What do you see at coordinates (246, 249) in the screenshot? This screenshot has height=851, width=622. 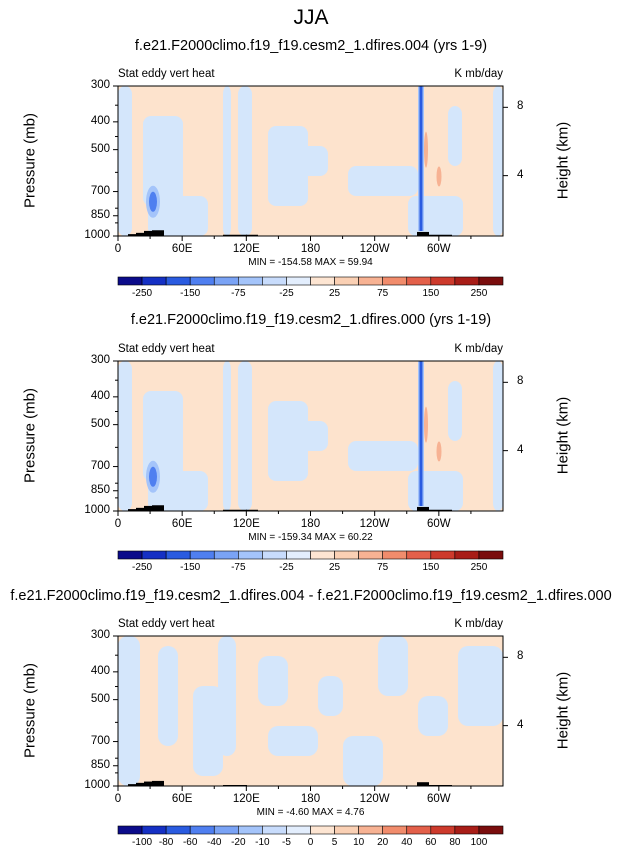 I see `x-tick-label: 120E` at bounding box center [246, 249].